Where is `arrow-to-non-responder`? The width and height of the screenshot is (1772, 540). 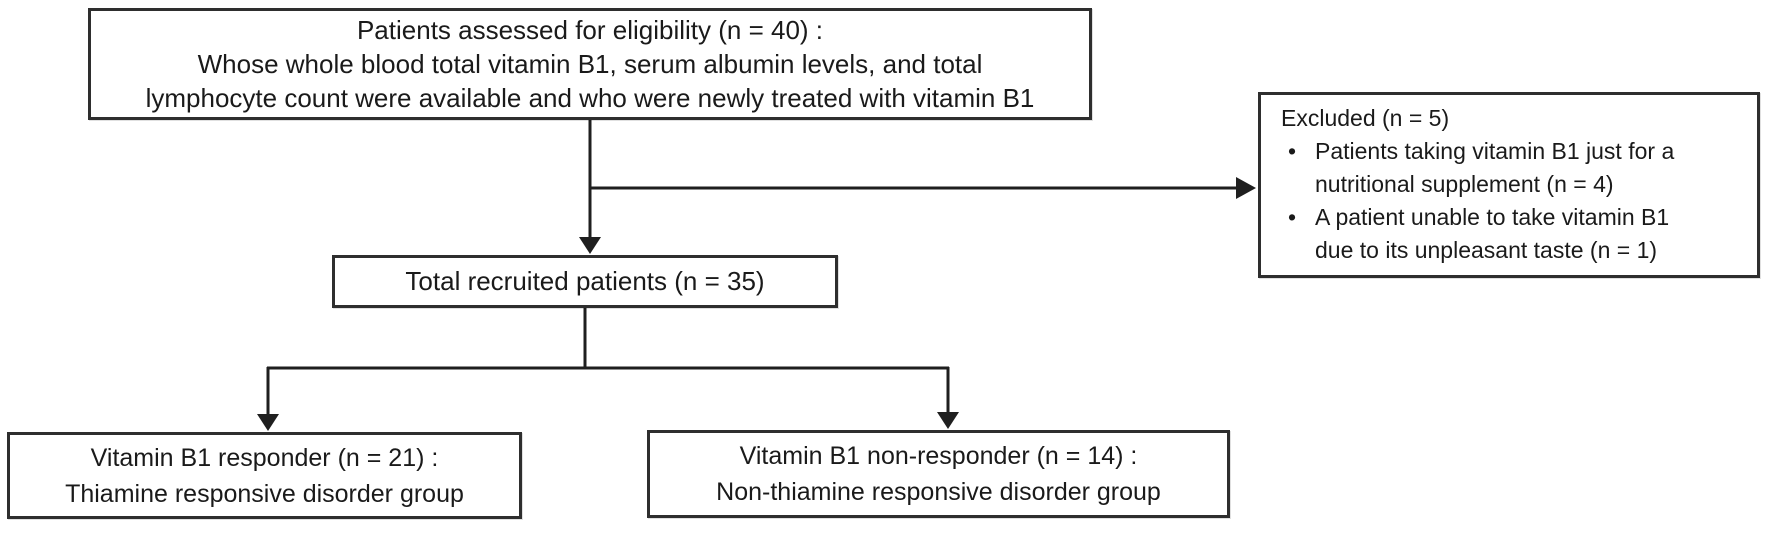
arrow-to-non-responder is located at coordinates (948, 398).